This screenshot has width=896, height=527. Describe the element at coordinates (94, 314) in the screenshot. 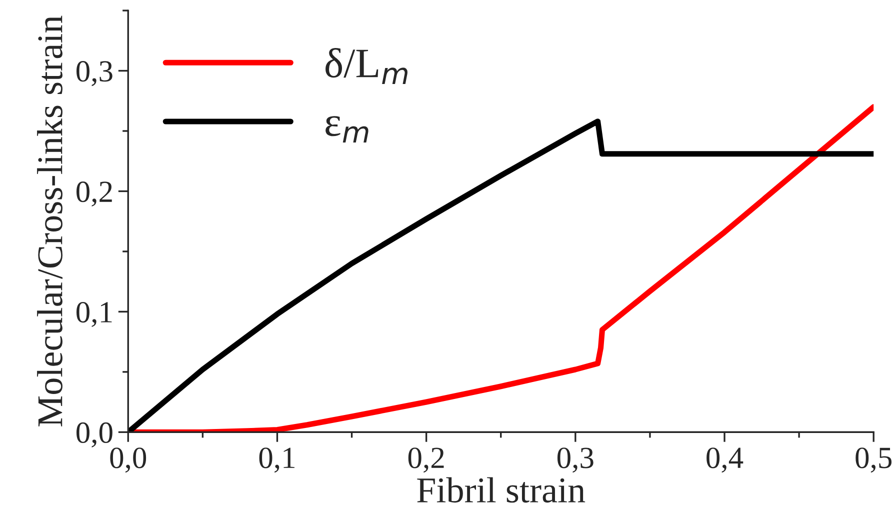

I see `y-tick-label: 0,1` at that location.